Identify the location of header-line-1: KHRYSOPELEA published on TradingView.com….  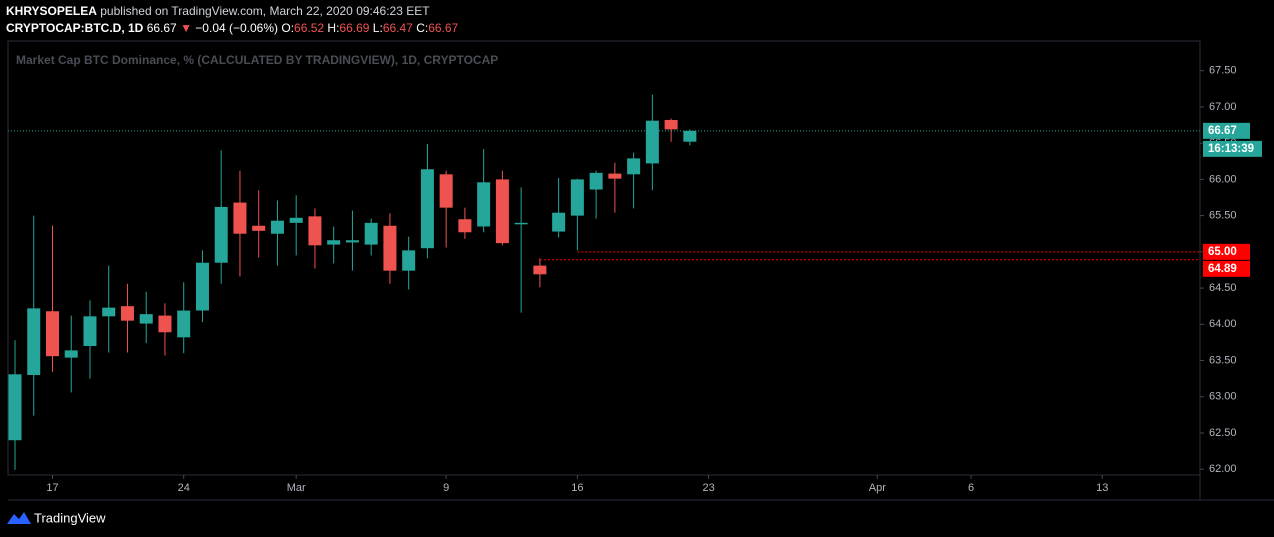
(218, 11).